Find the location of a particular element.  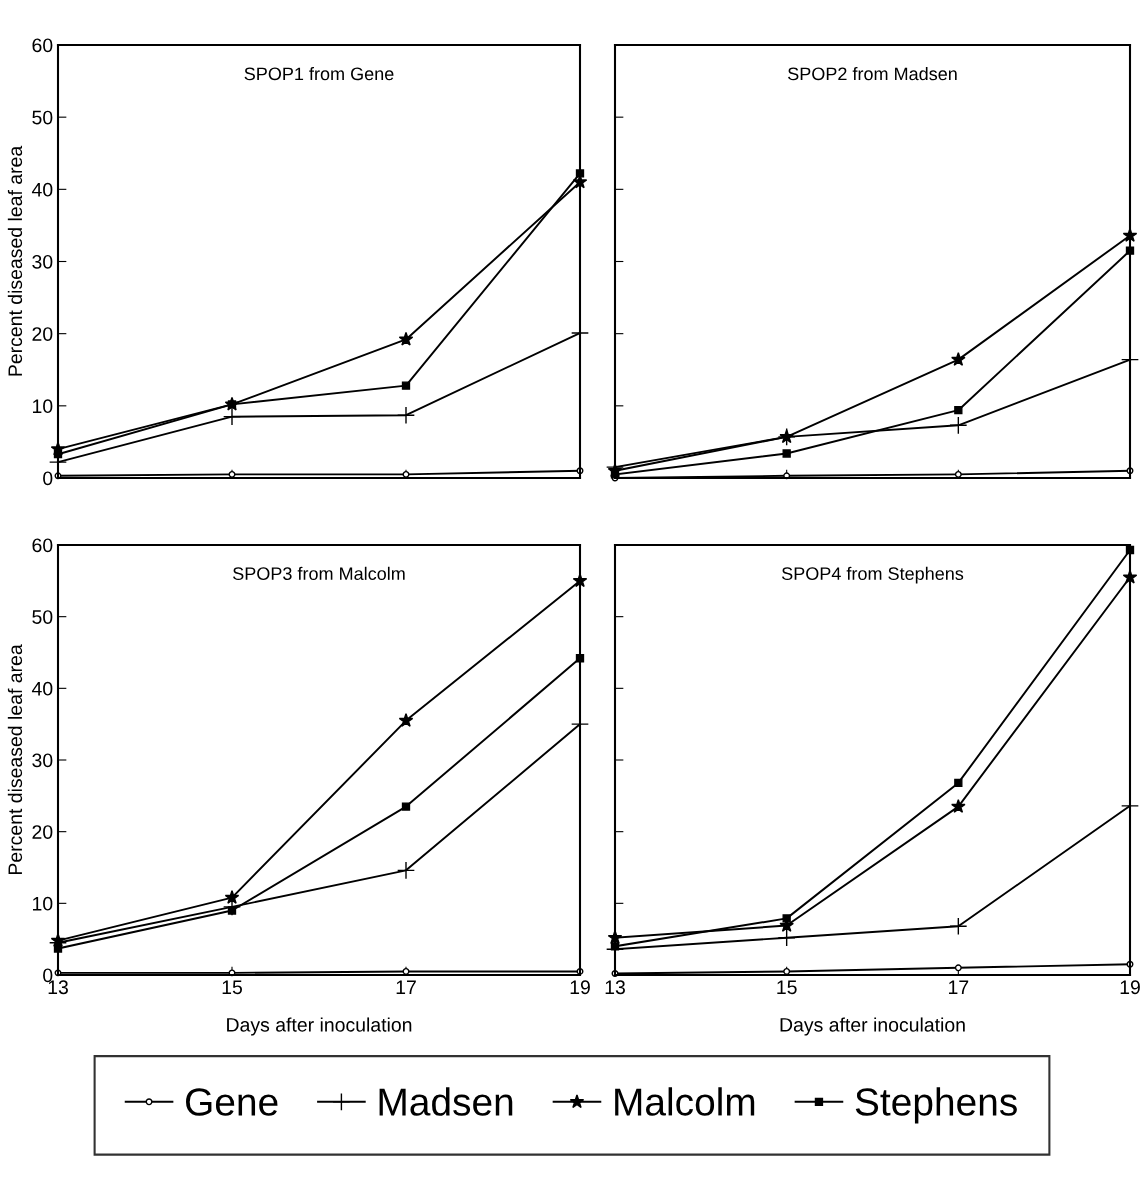

y-tick-label: 0 is located at coordinates (48, 478).